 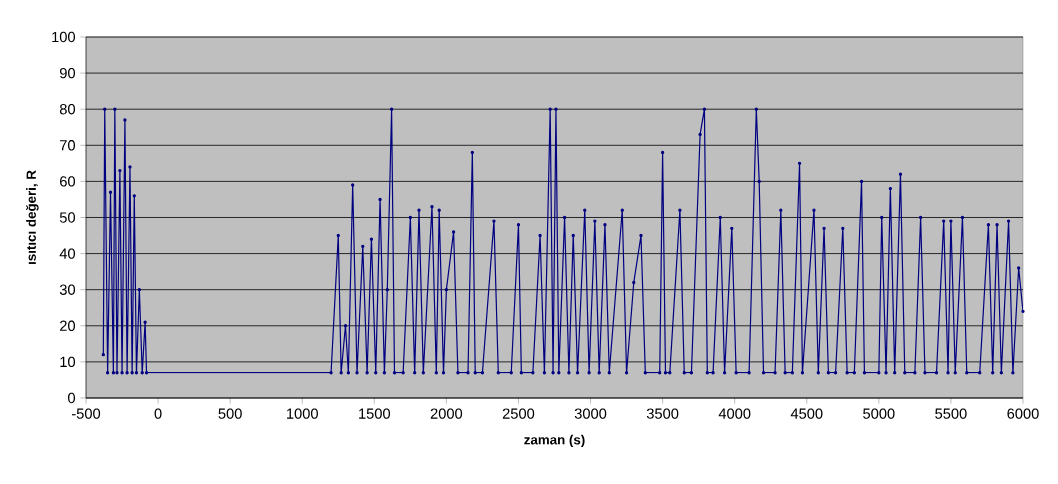 I want to click on y-tick-label: 80, so click(x=67, y=109).